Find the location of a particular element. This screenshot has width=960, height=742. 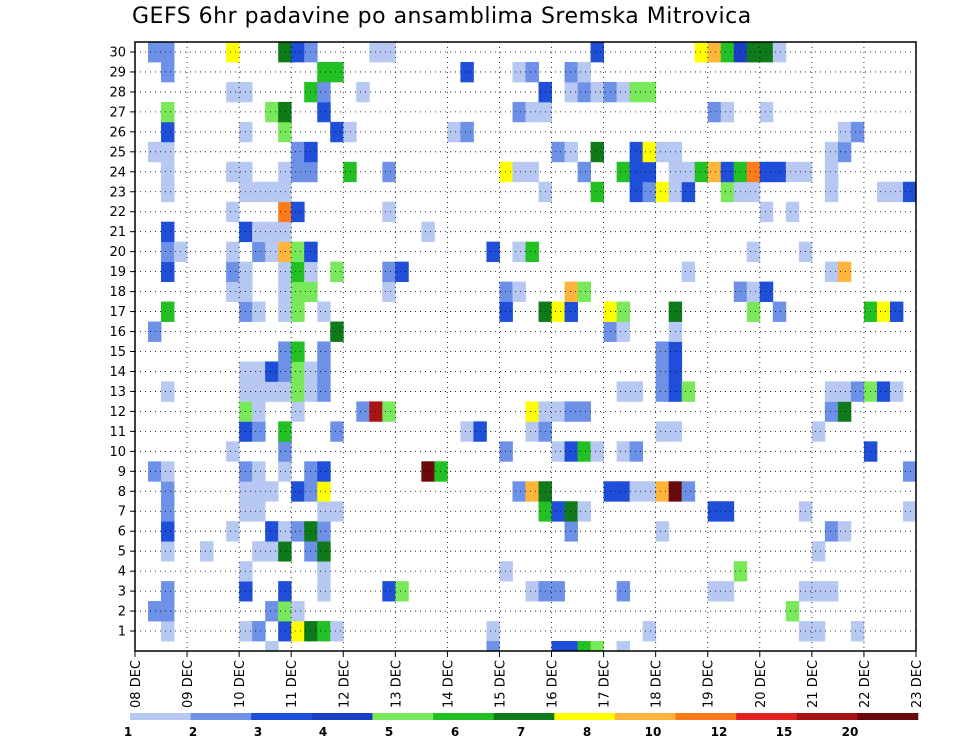

colorbar-label: 6 is located at coordinates (455, 732).